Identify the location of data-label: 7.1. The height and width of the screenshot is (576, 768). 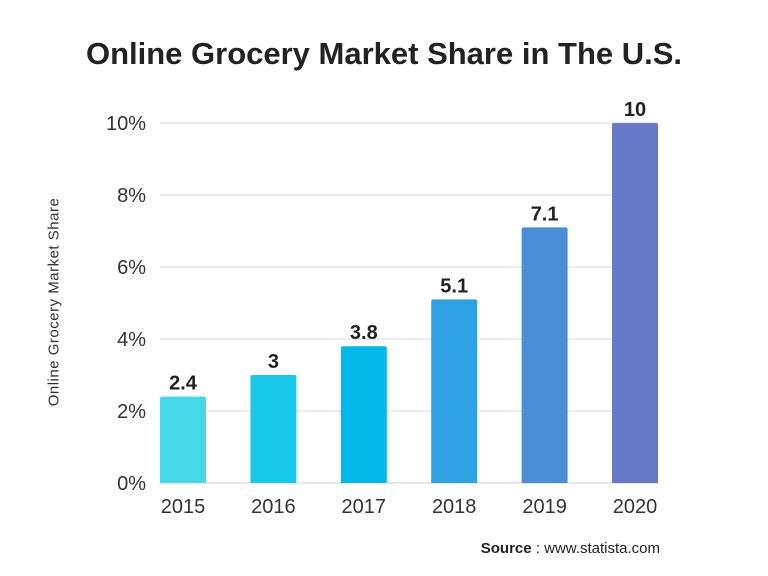
(545, 214).